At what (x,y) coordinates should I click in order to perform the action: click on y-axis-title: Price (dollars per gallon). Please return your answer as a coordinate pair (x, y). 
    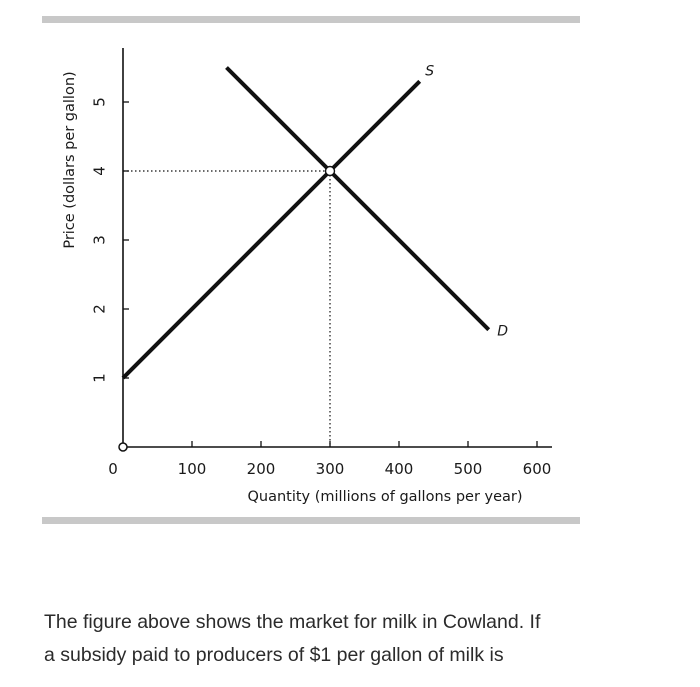
    Looking at the image, I should click on (70, 159).